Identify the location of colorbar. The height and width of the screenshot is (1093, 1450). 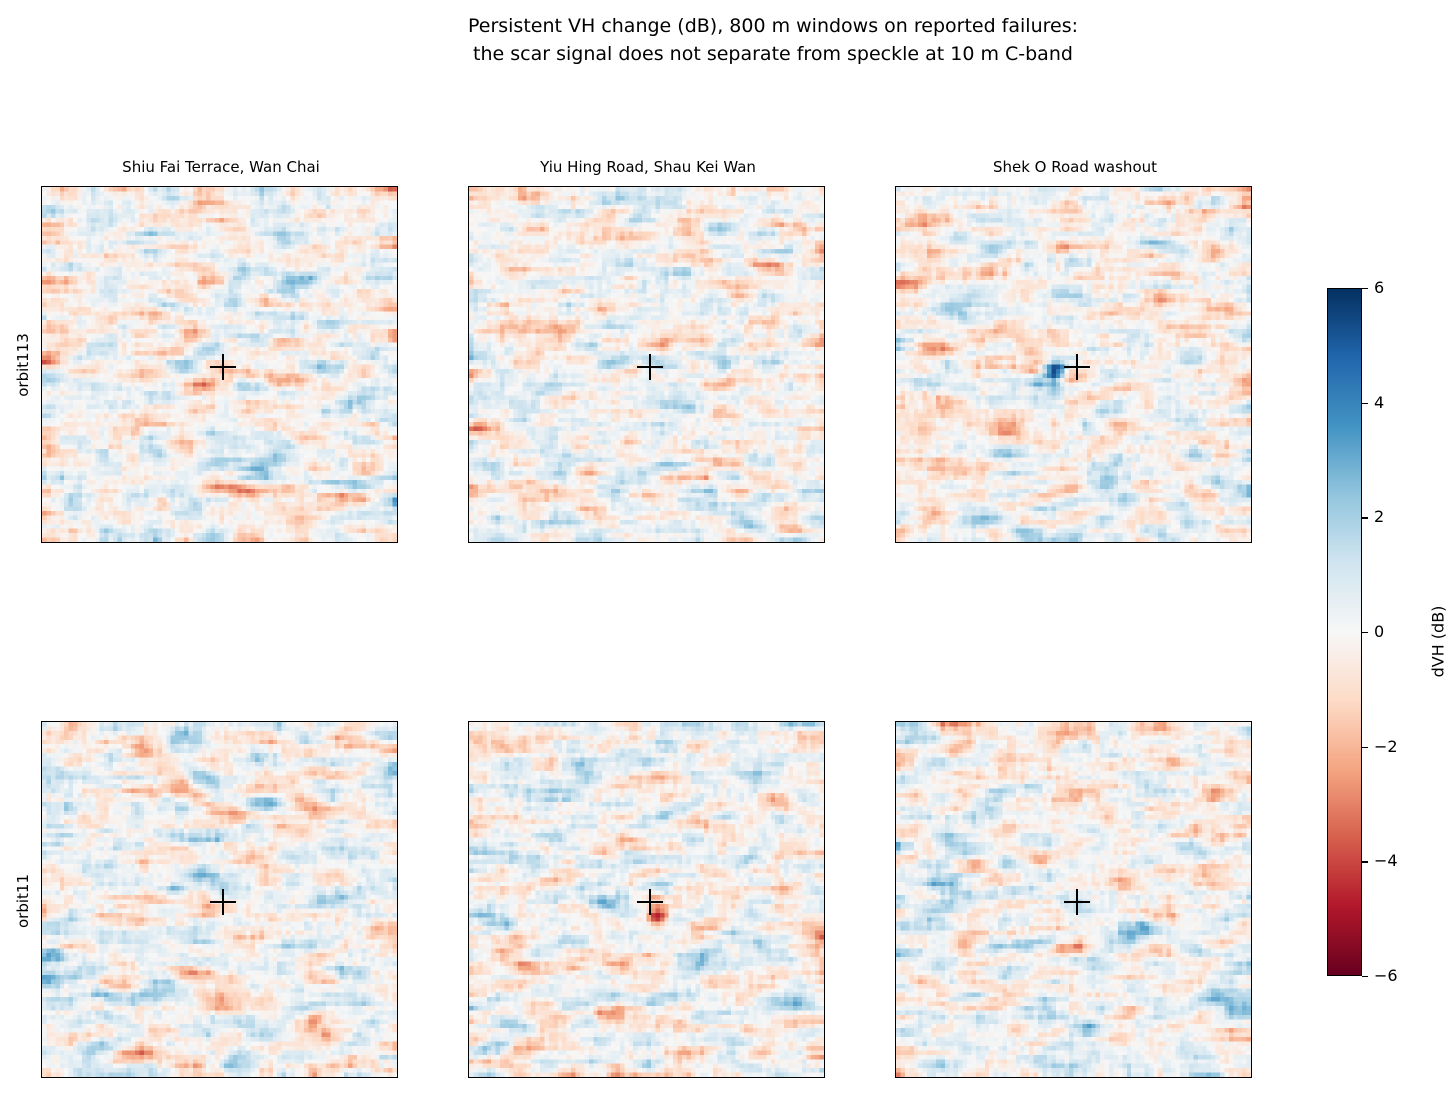
(1344, 632).